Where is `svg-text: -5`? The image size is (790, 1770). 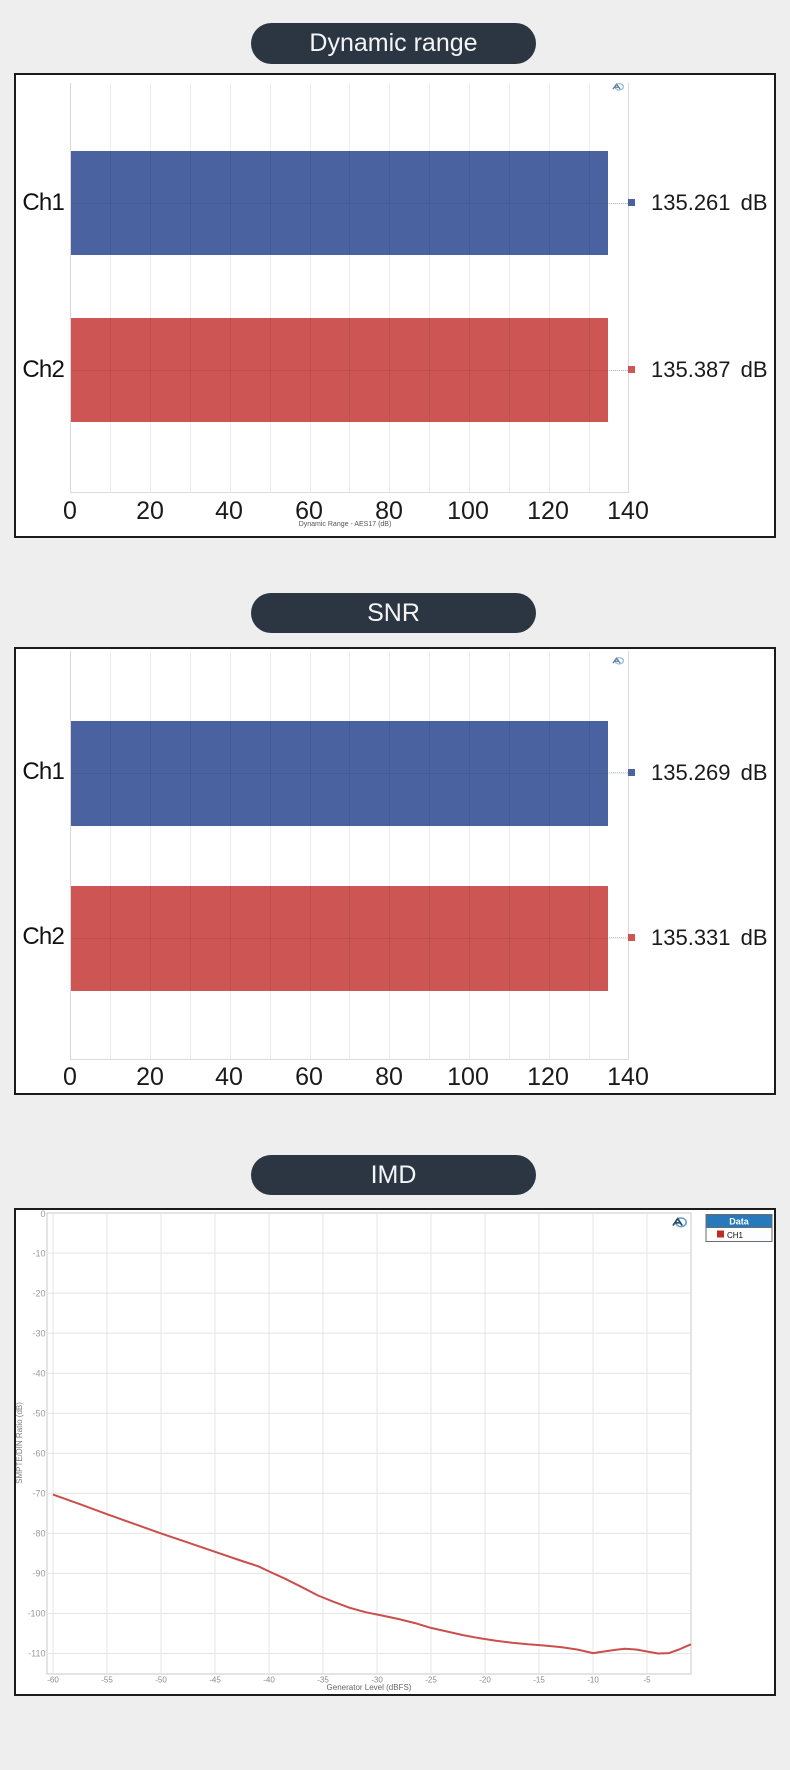
svg-text: -5 is located at coordinates (647, 1680).